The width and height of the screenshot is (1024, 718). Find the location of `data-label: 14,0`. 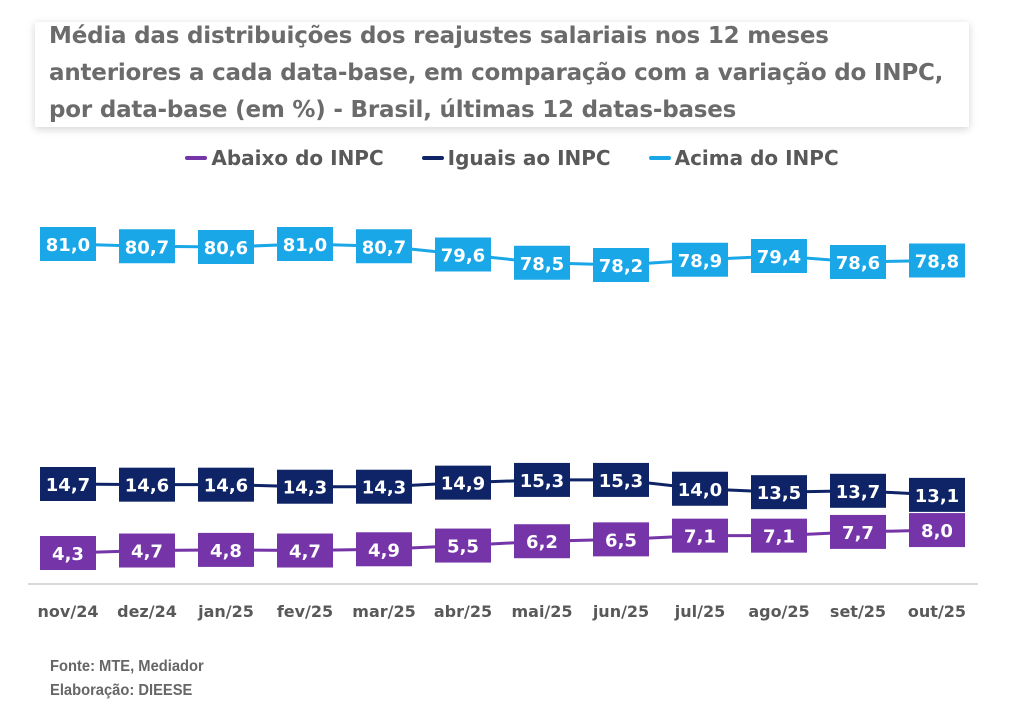

data-label: 14,0 is located at coordinates (700, 490).